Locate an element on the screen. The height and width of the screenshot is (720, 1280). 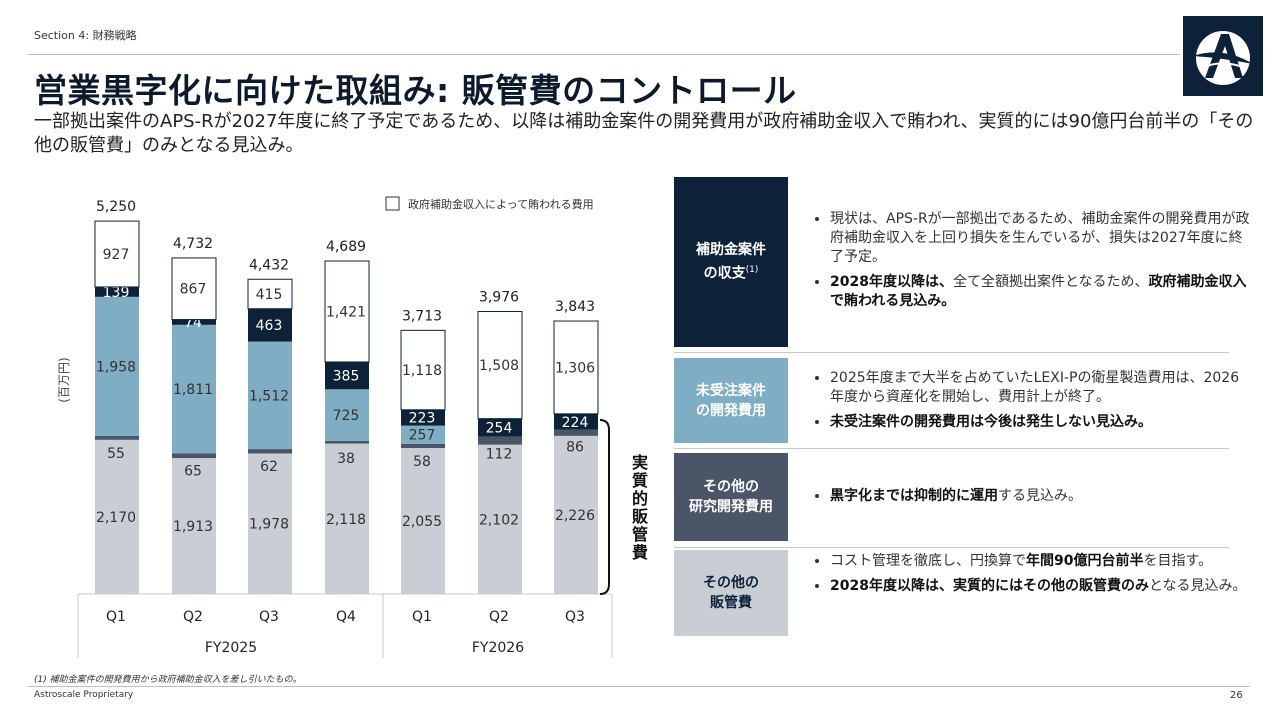
note-emphasis: 未受注案件の開発費用は今後は発生しない見込み。 is located at coordinates (991, 422).